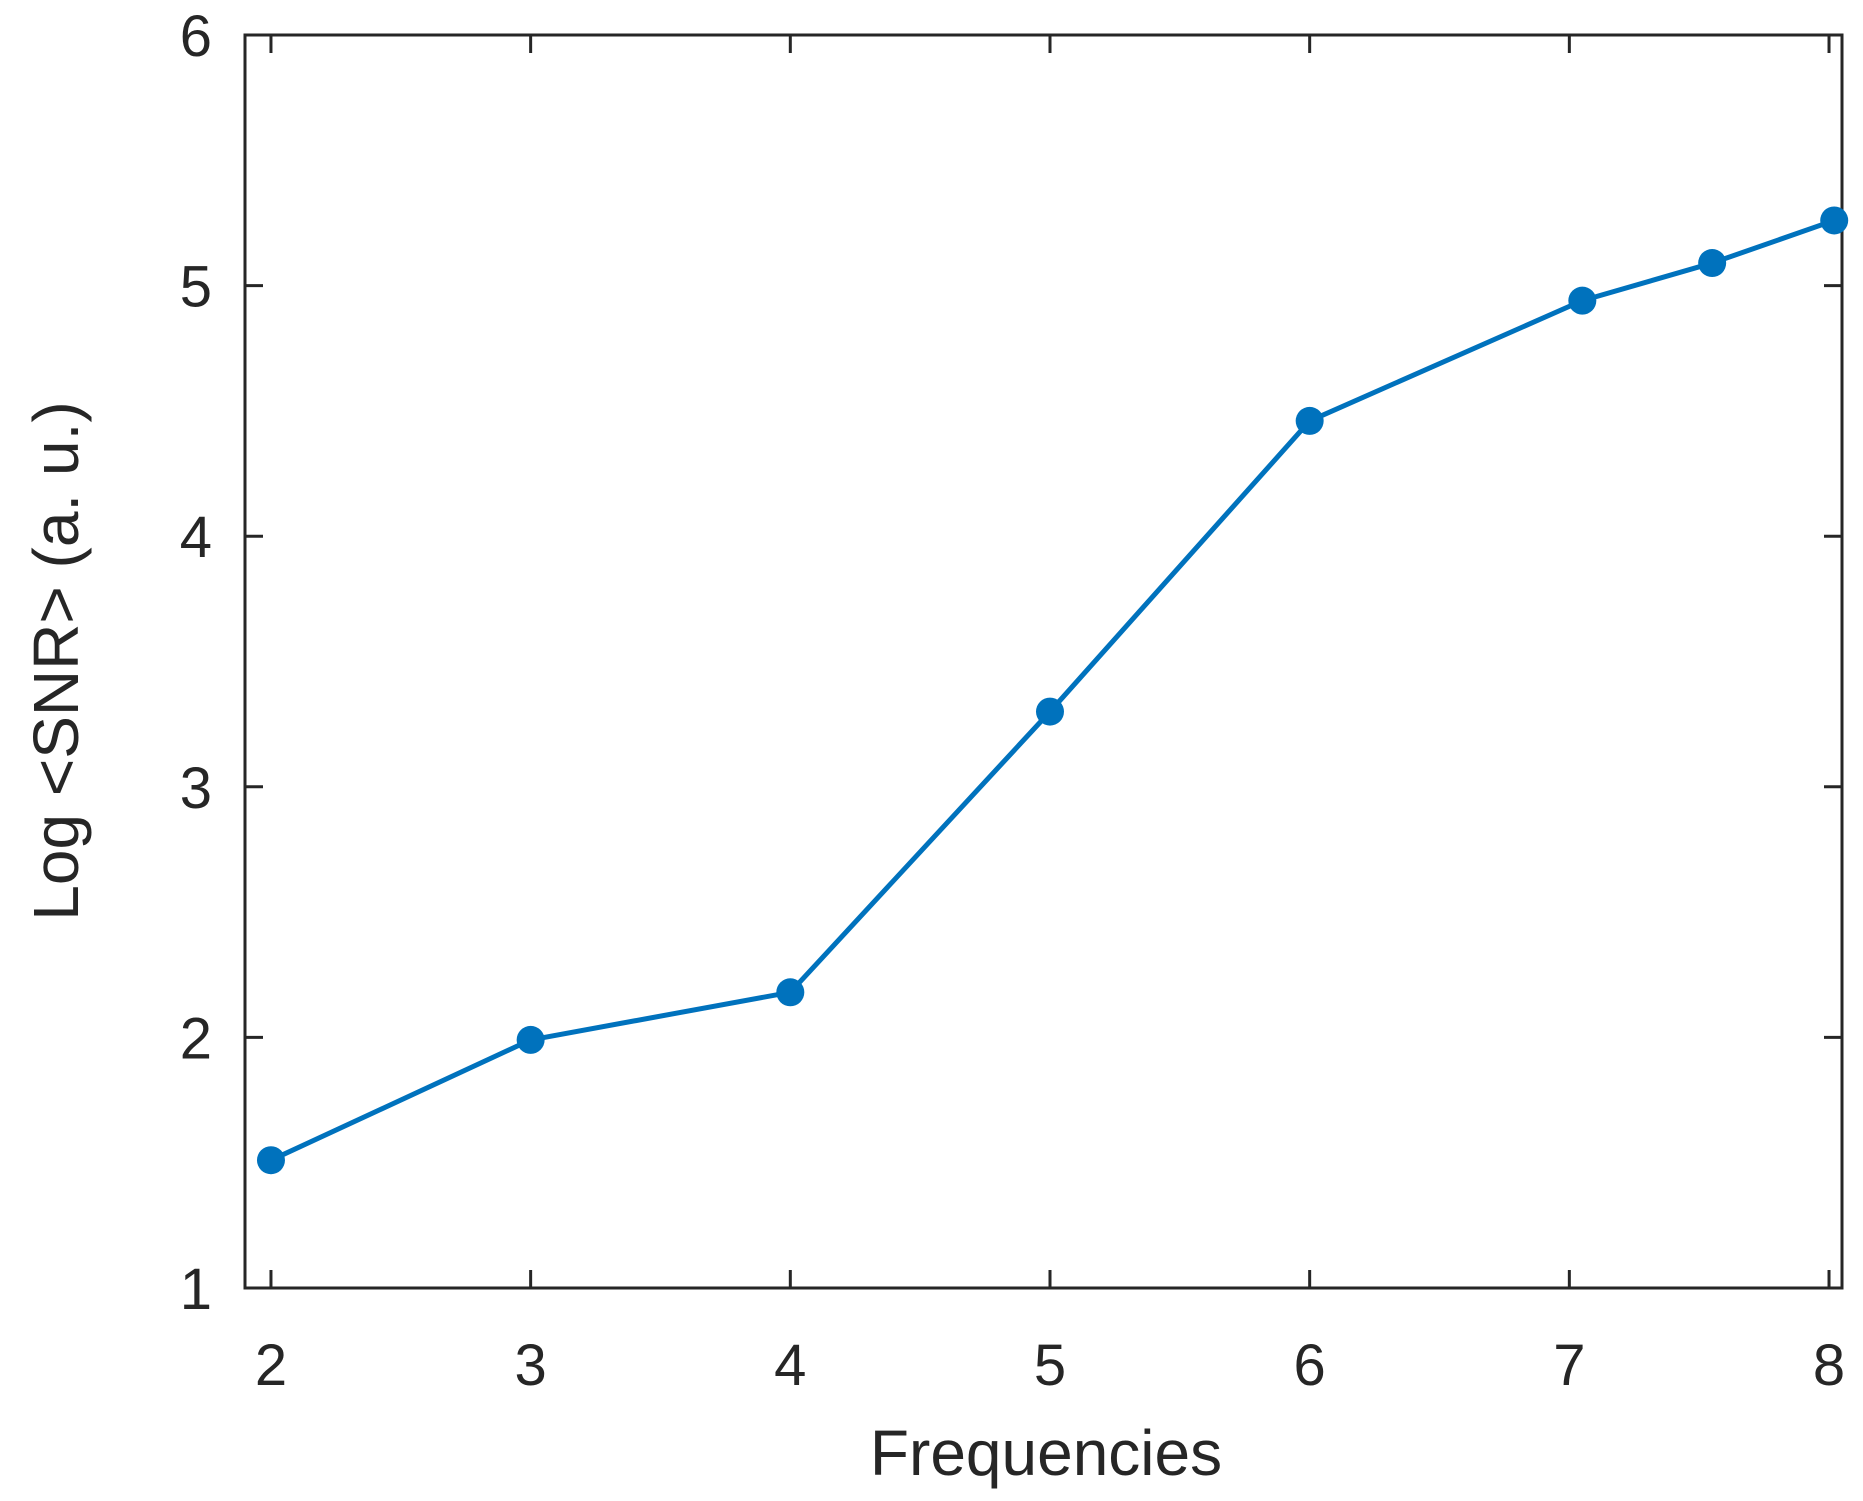 The width and height of the screenshot is (1863, 1501). I want to click on y-tick-label: 2, so click(196, 1038).